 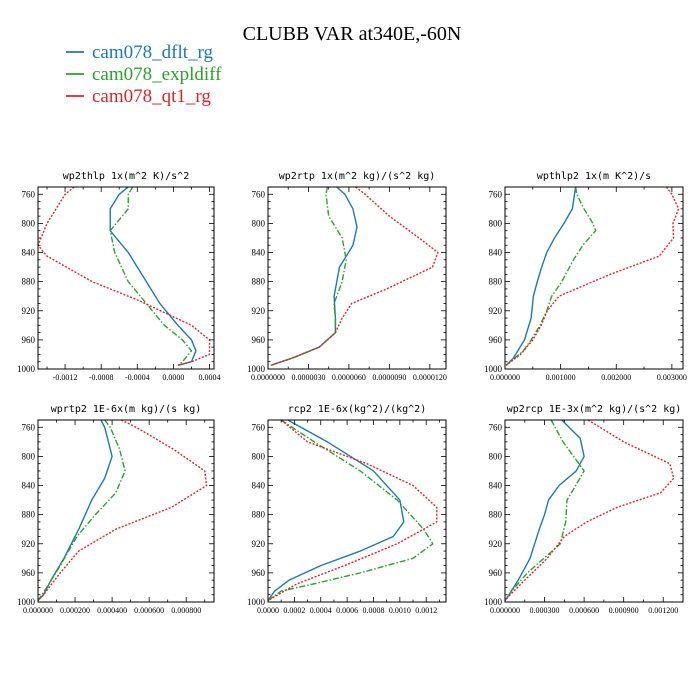 What do you see at coordinates (349, 377) in the screenshot?
I see `x-tick-label: 0.0000060` at bounding box center [349, 377].